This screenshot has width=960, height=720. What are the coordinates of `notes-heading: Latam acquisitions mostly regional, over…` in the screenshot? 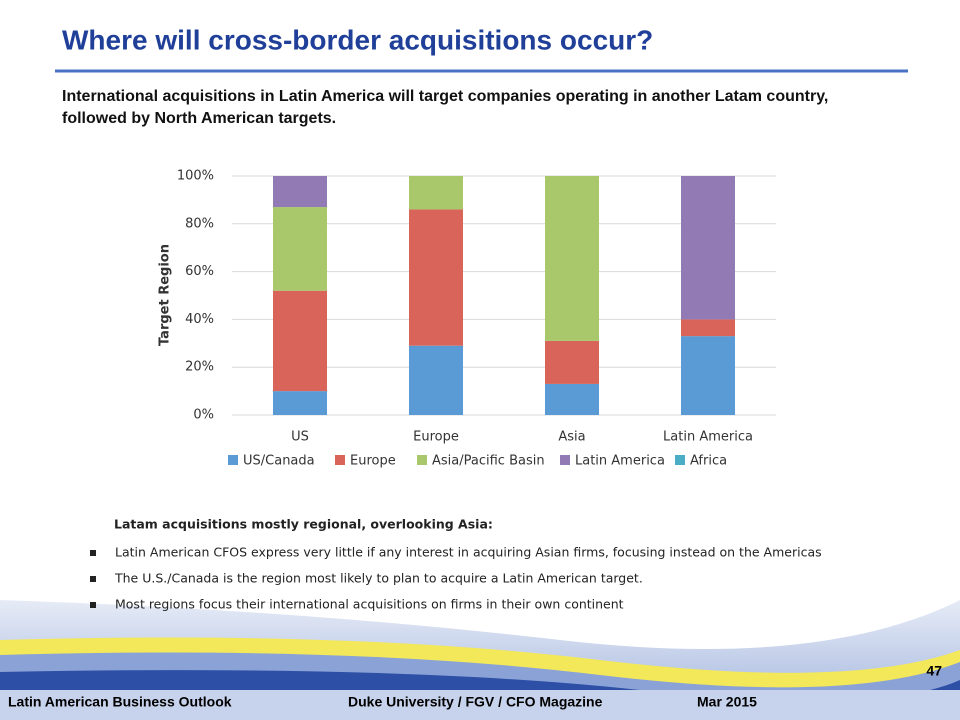 It's located at (303, 524).